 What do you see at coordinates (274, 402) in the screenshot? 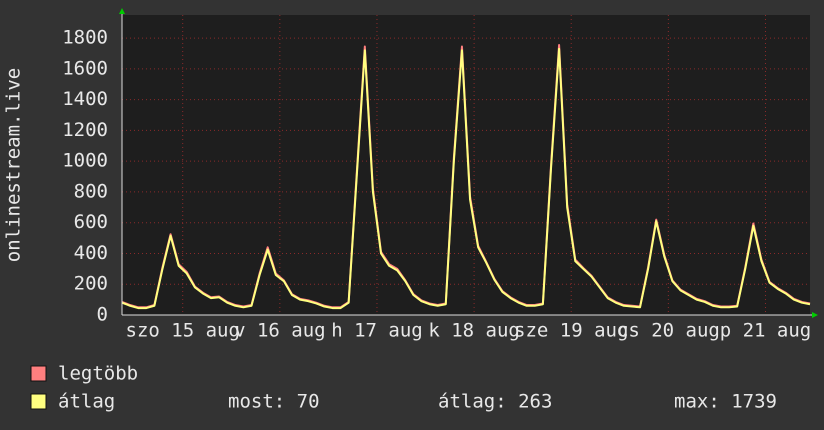
I see `stat: most: 70` at bounding box center [274, 402].